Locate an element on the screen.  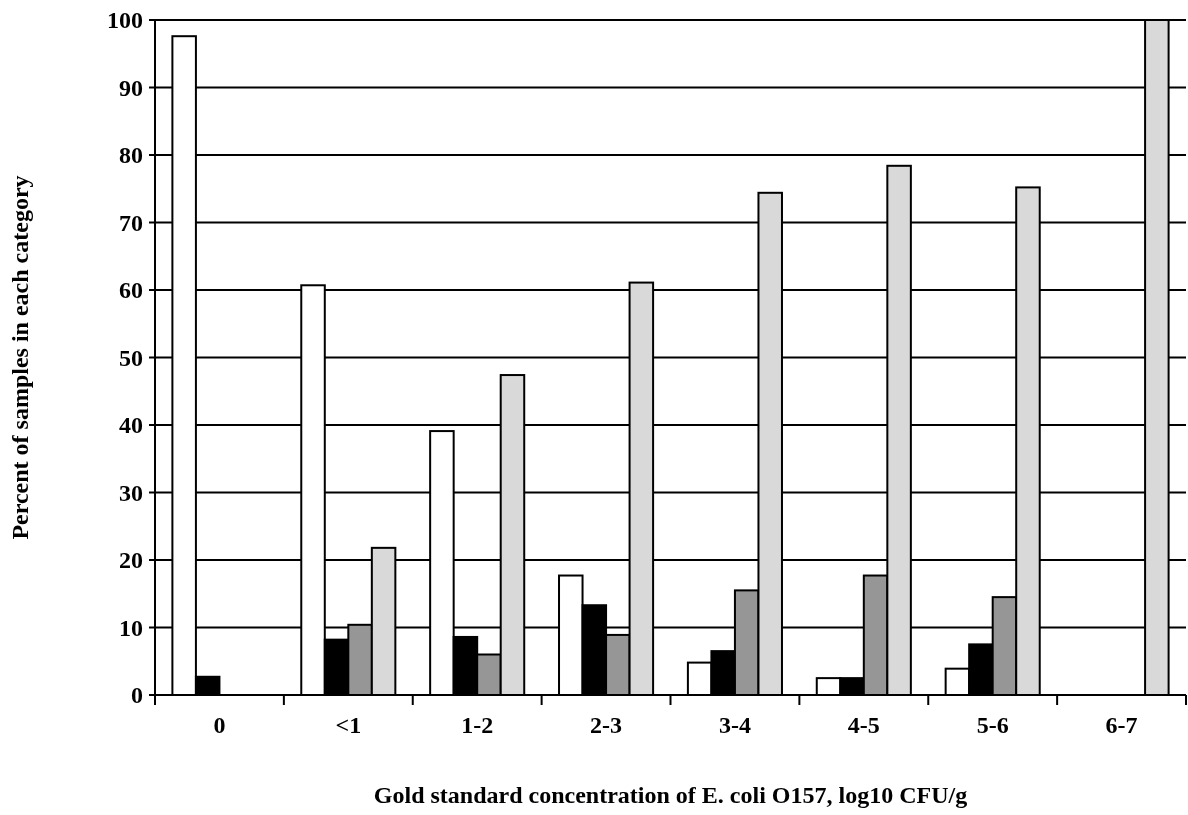
x-tick-label: 2-3 is located at coordinates (606, 725).